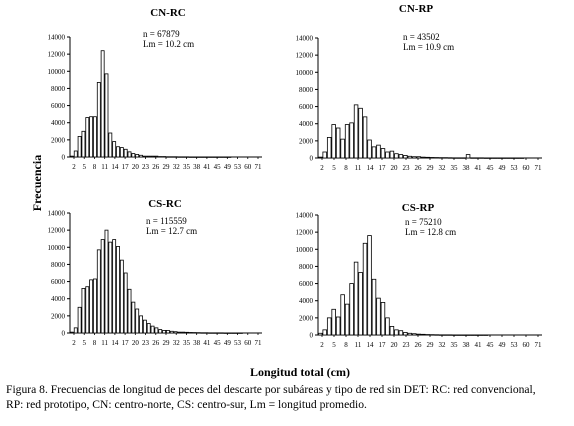  What do you see at coordinates (322, 345) in the screenshot?
I see `x-tick-label: 2` at bounding box center [322, 345].